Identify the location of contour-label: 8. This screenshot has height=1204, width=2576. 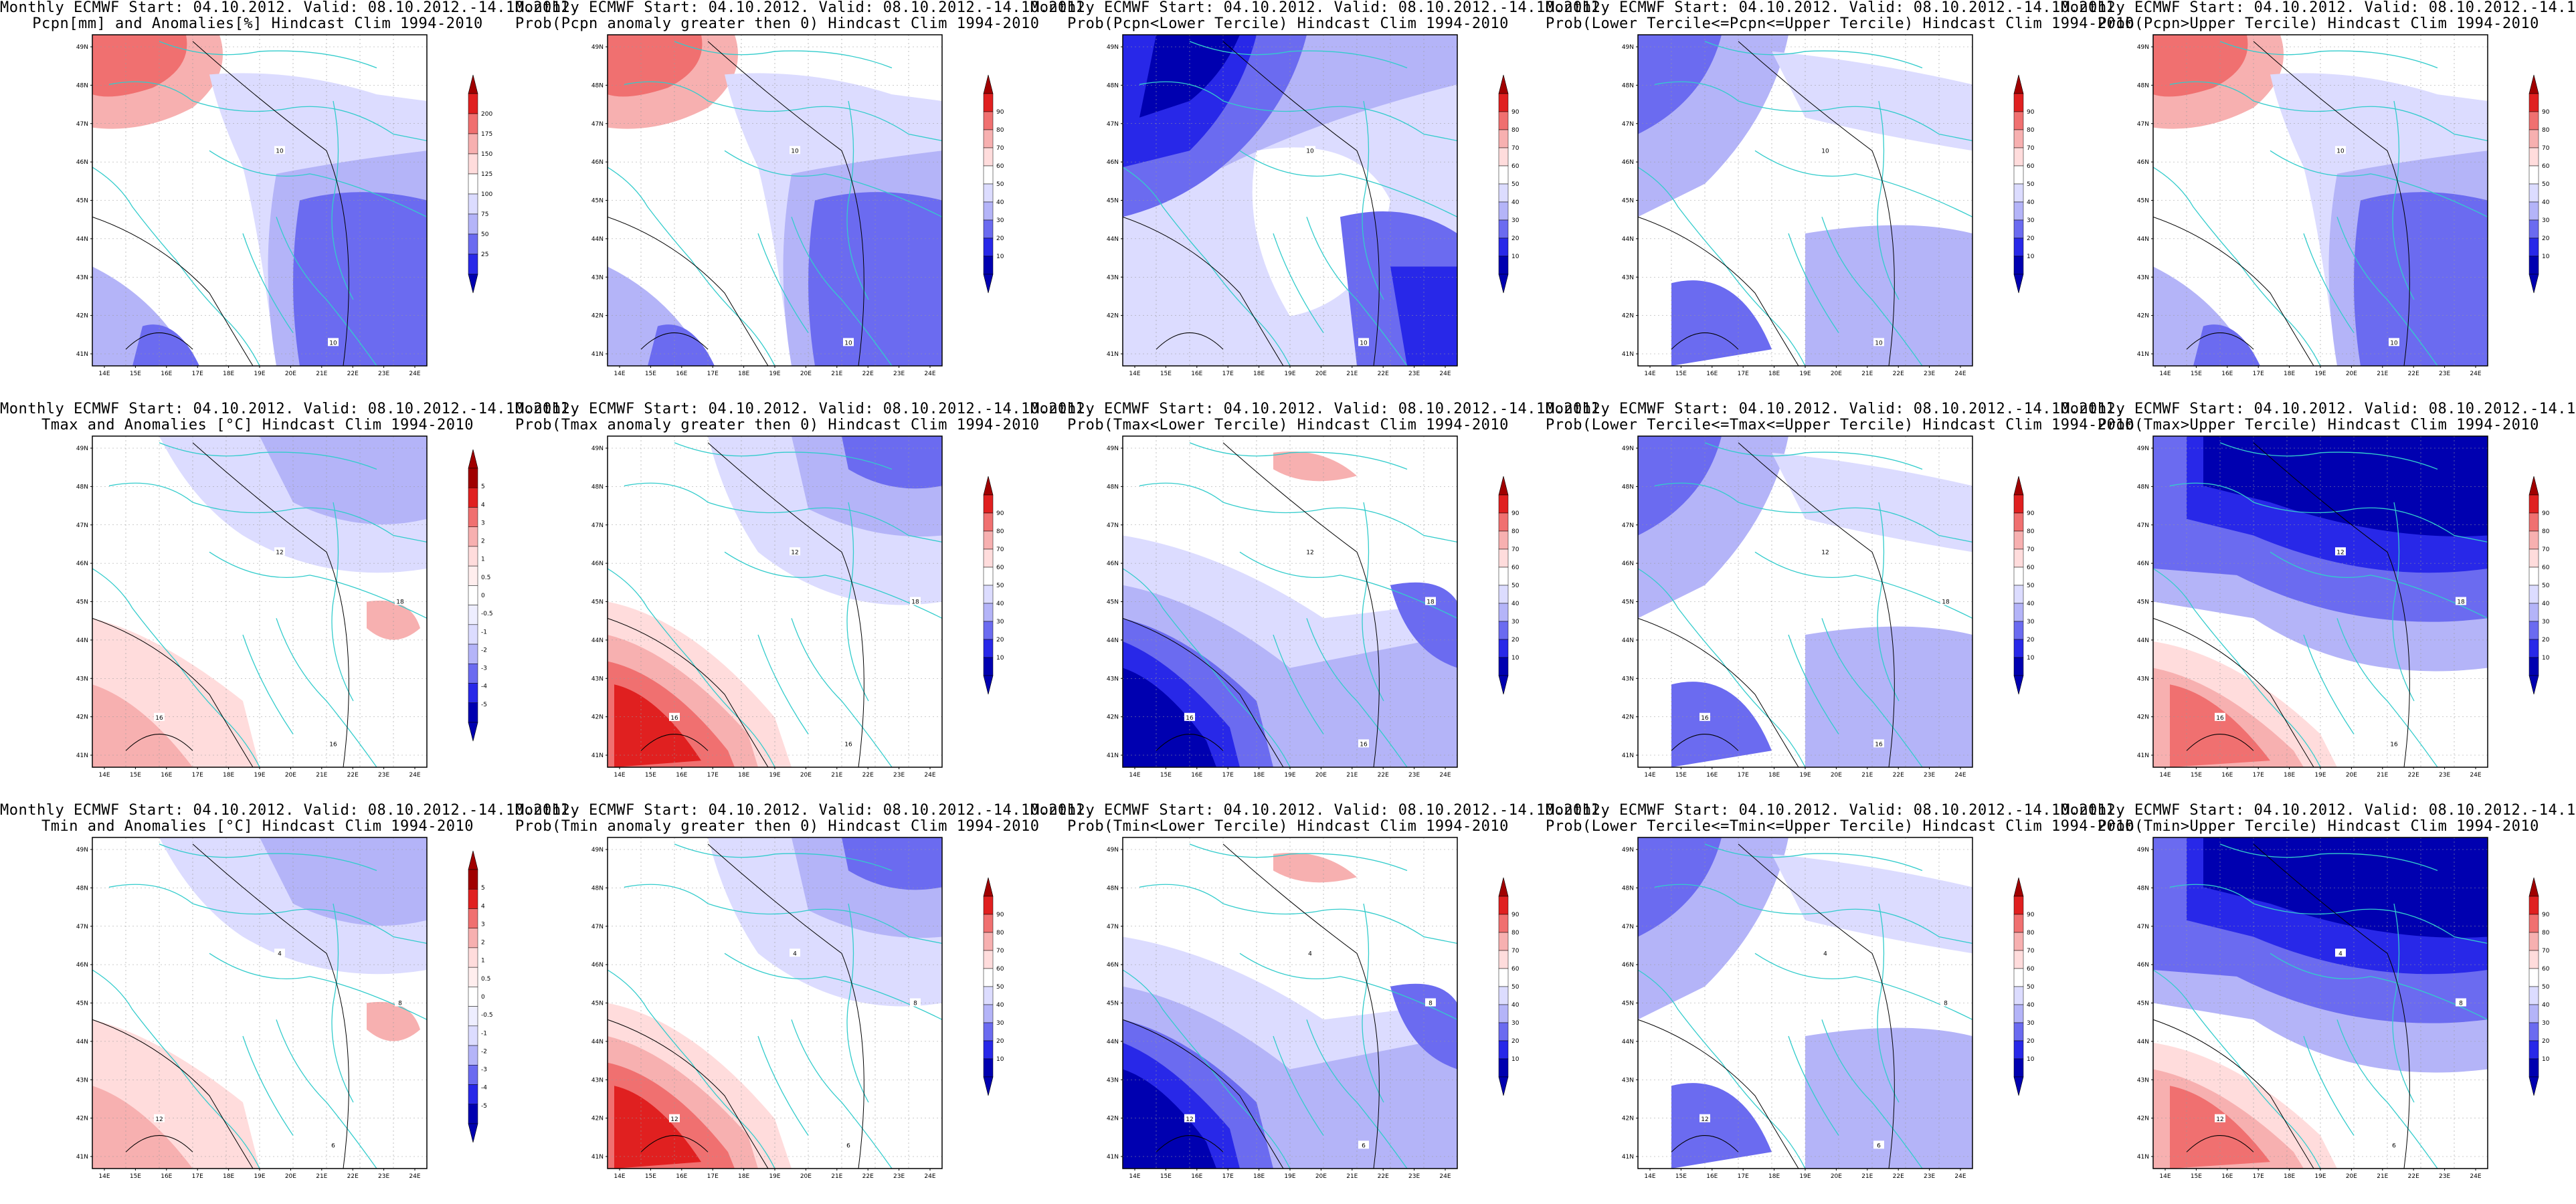
(1431, 1004).